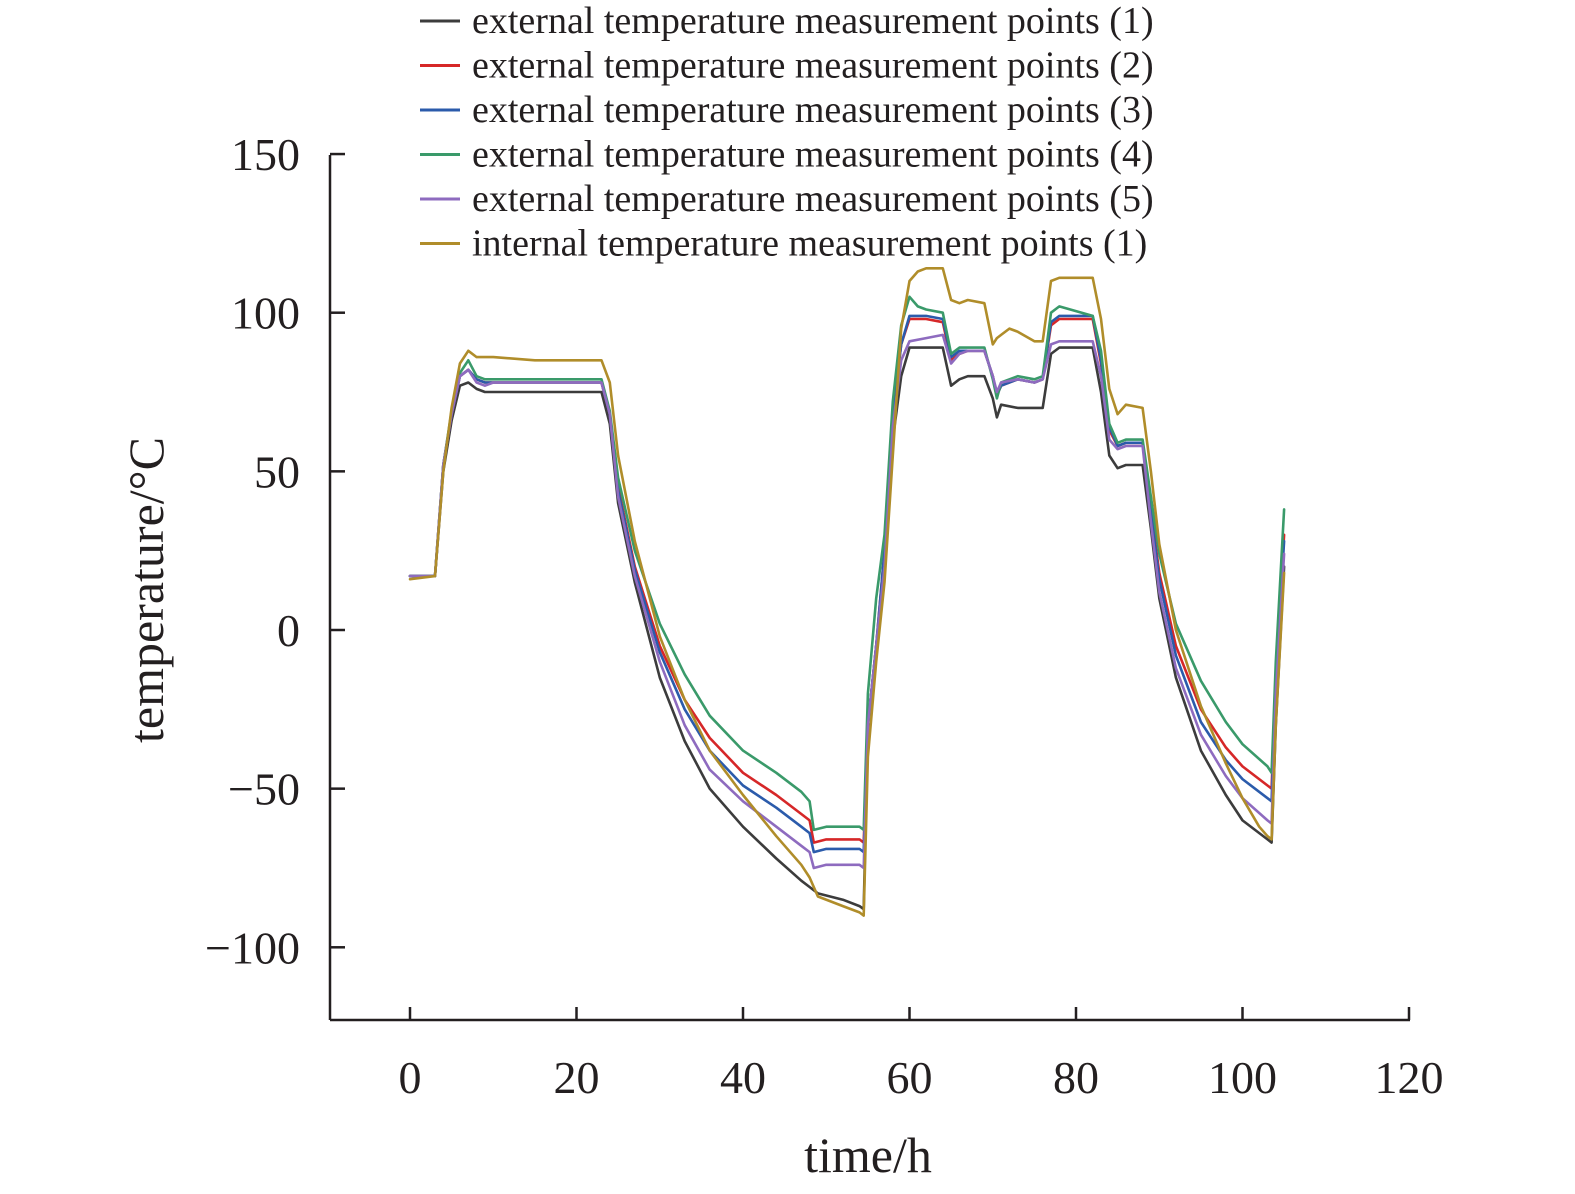 This screenshot has width=1575, height=1194. What do you see at coordinates (910, 1077) in the screenshot?
I see `x-tick-label: 60` at bounding box center [910, 1077].